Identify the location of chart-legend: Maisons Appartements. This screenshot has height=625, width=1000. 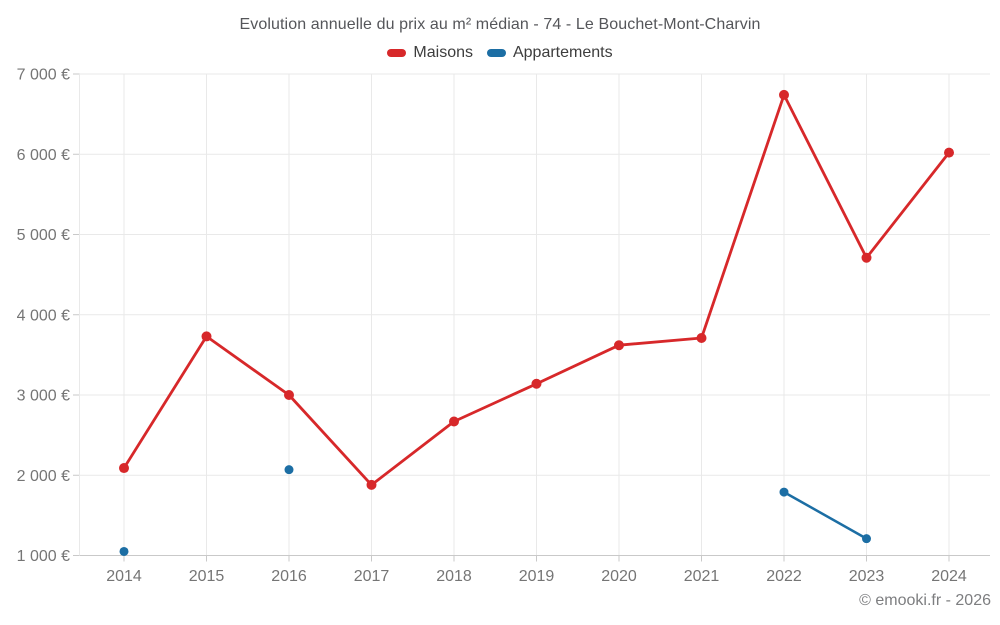
(500, 53).